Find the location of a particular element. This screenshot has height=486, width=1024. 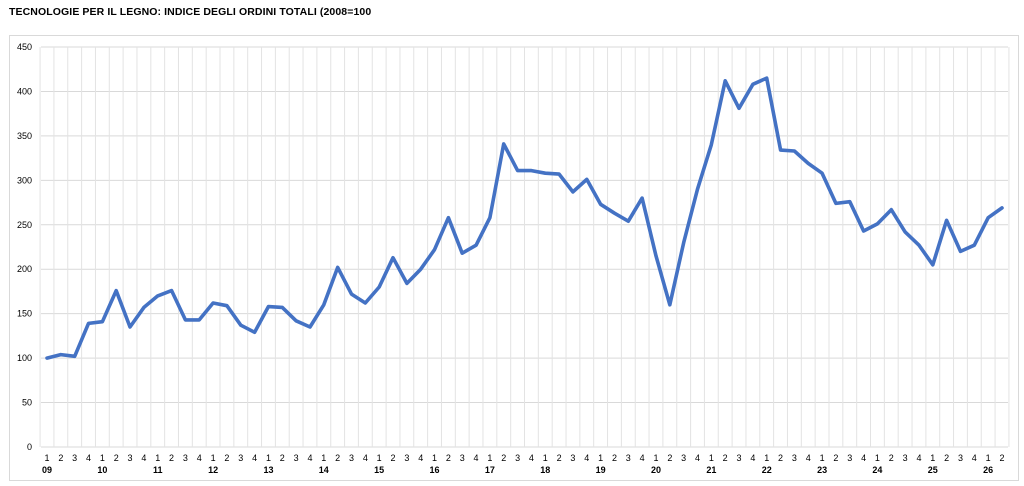

x-year-label: 11 is located at coordinates (158, 470).